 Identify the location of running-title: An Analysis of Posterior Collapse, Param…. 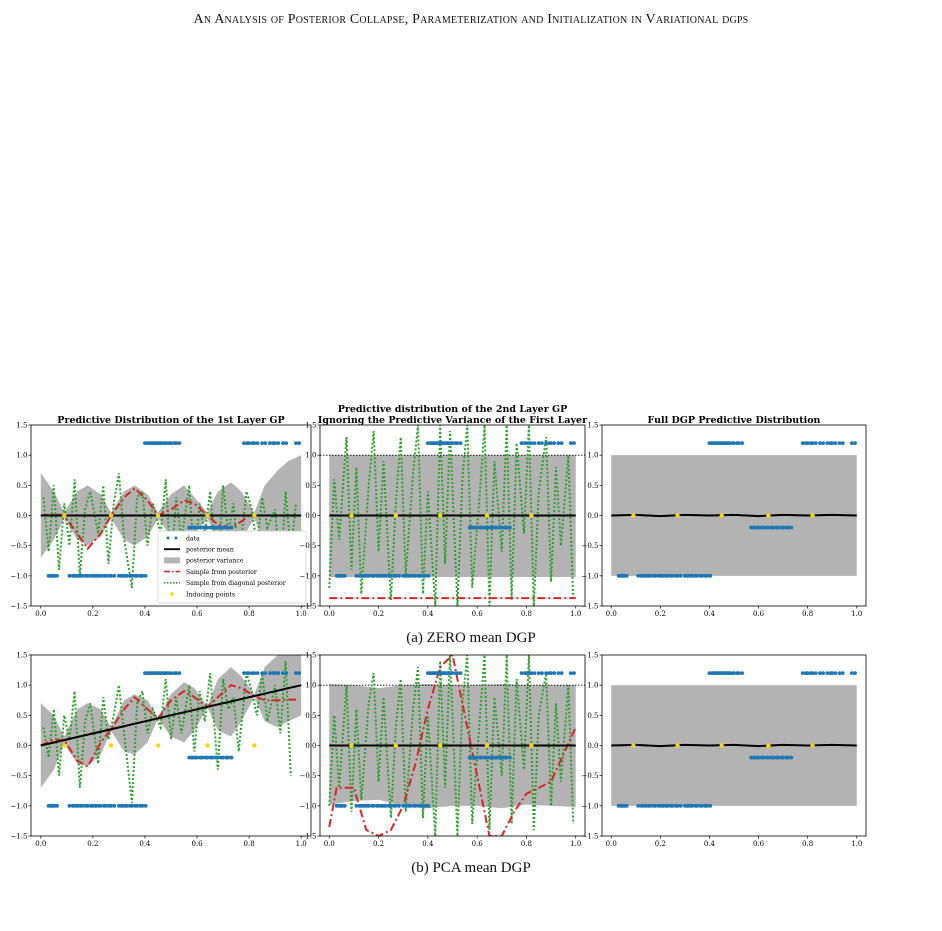
(471, 19).